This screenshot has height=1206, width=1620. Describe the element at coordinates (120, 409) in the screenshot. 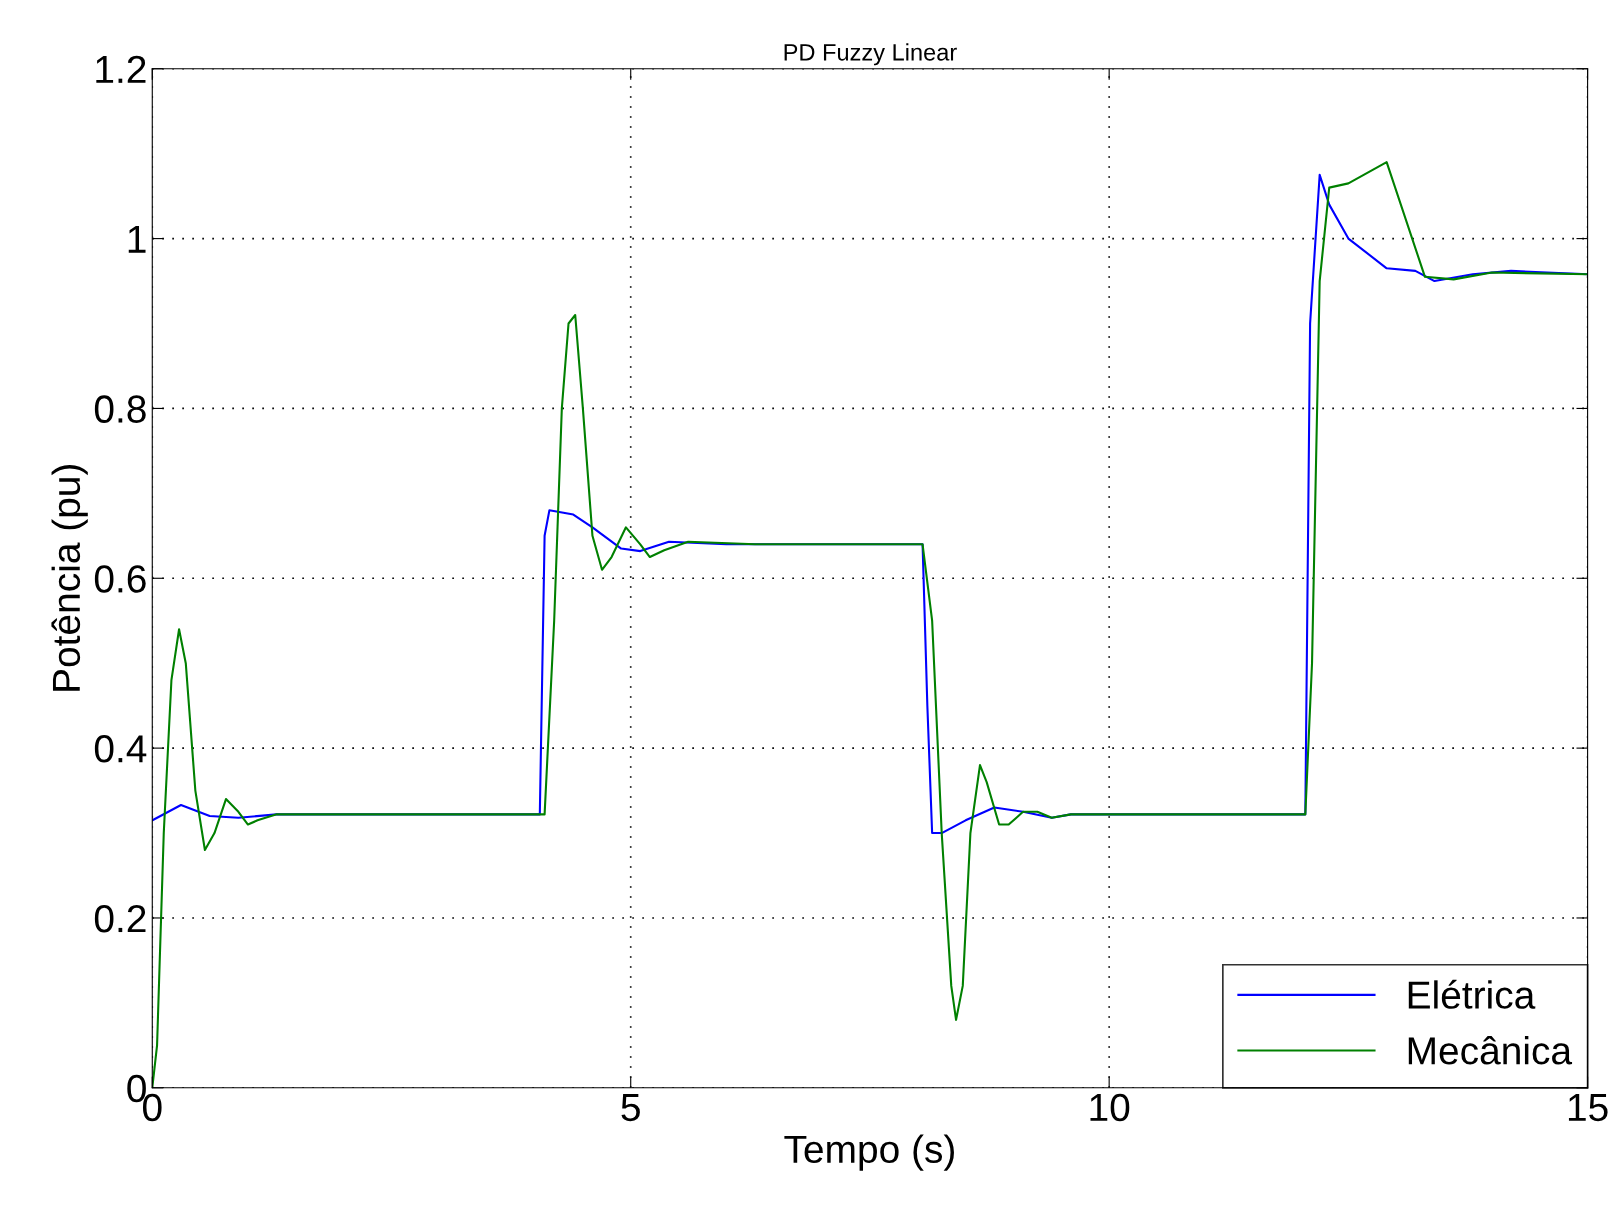

I see `y-tick-label: 0.8` at that location.